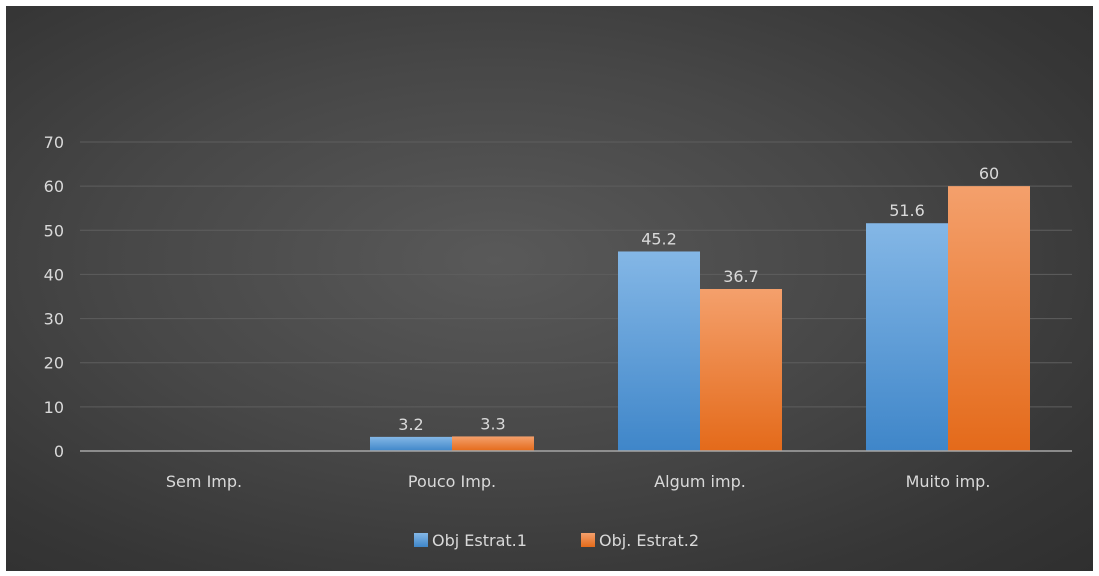 Image resolution: width=1099 pixels, height=576 pixels. I want to click on y-tick-label: 20, so click(54, 363).